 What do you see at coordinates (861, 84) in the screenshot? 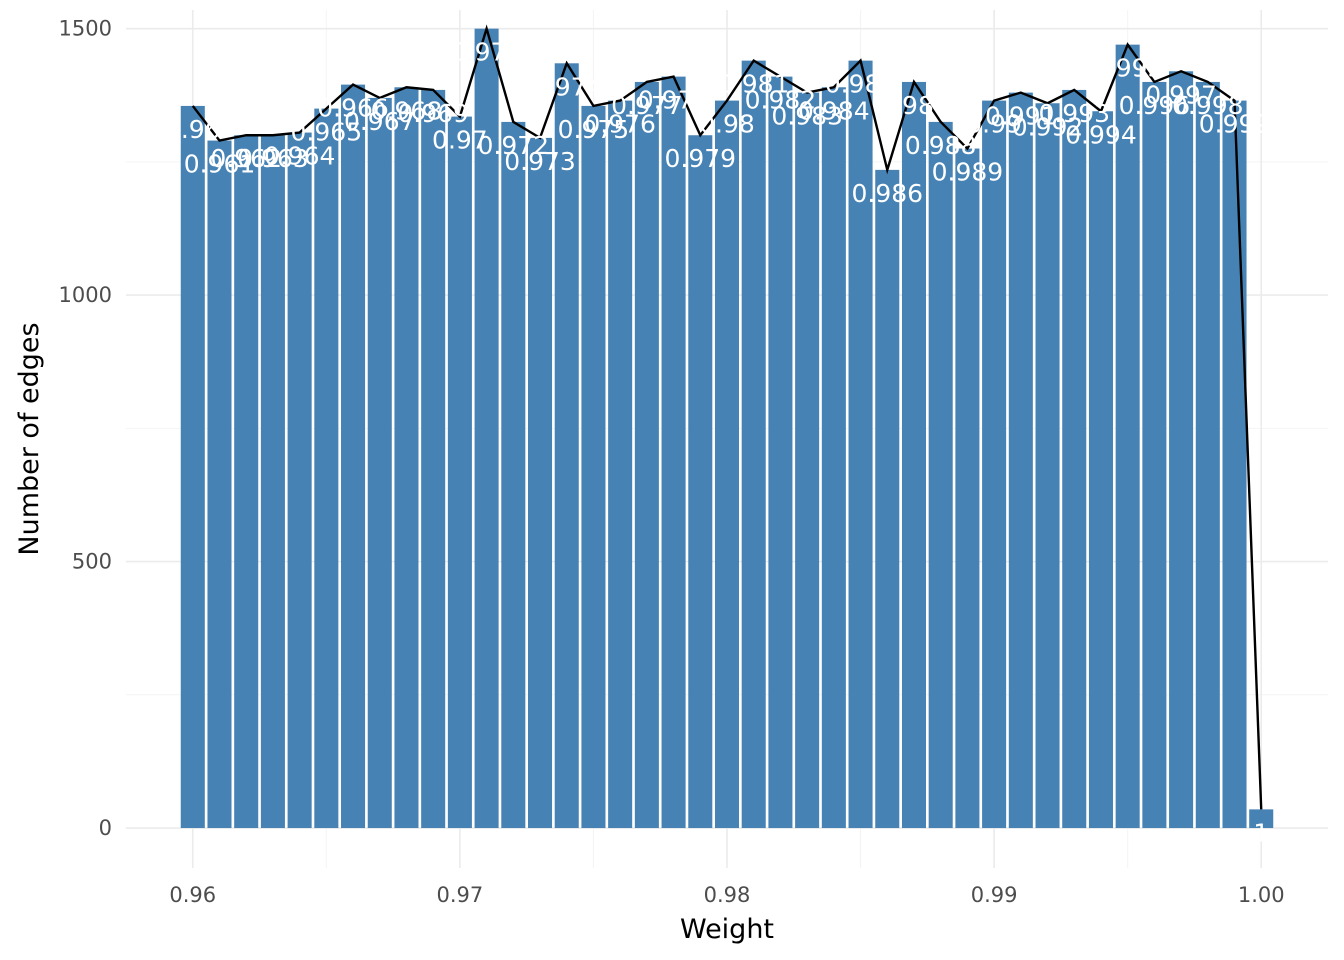
I see `bar-label: 0.985` at bounding box center [861, 84].